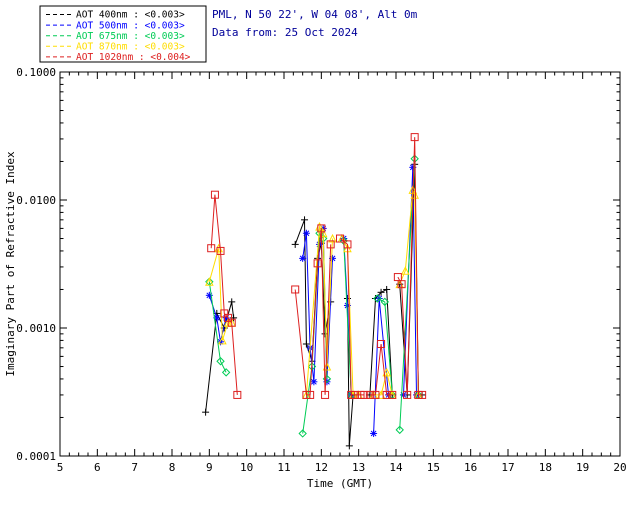 Image resolution: width=640 pixels, height=512 pixels. Describe the element at coordinates (130, 36) in the screenshot. I see `legend-label: AOT 675nm : <0.003>` at that location.